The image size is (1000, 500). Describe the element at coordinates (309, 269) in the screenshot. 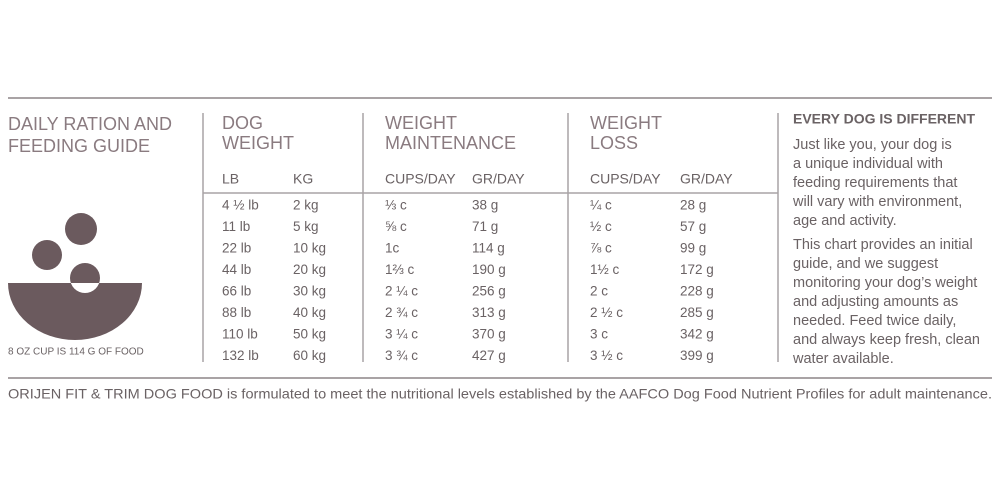

I see `cell: 20 kg` at that location.